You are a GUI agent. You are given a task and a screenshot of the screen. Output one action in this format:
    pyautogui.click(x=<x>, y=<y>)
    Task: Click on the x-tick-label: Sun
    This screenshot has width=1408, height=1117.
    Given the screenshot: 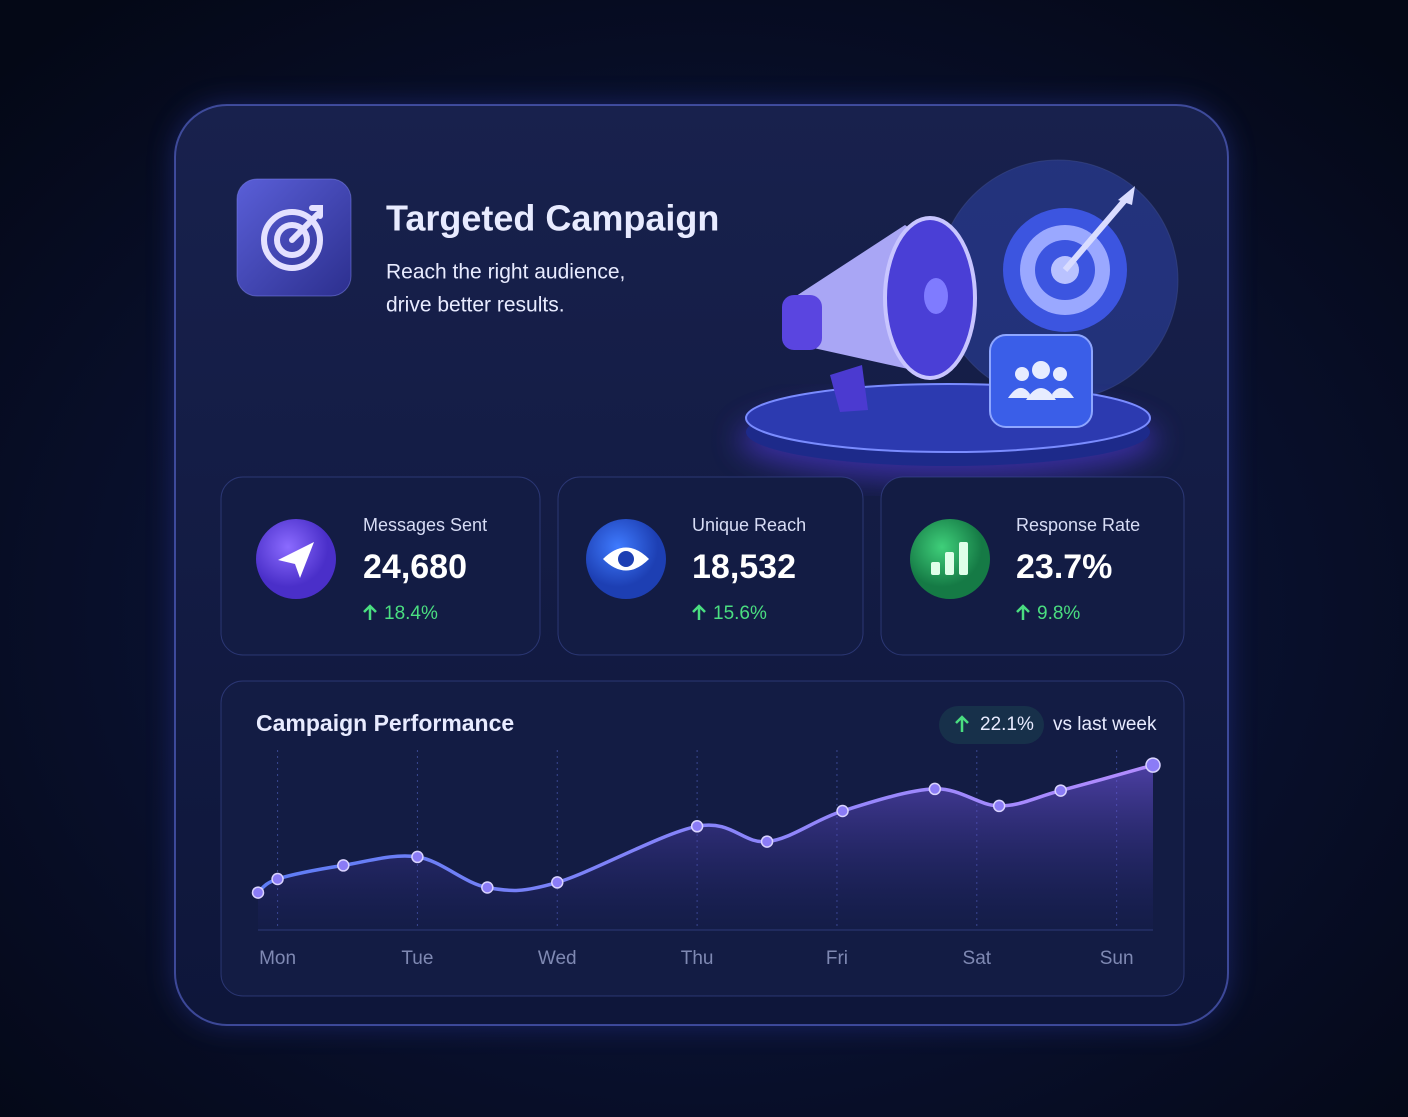 What is the action you would take?
    pyautogui.click(x=1117, y=958)
    